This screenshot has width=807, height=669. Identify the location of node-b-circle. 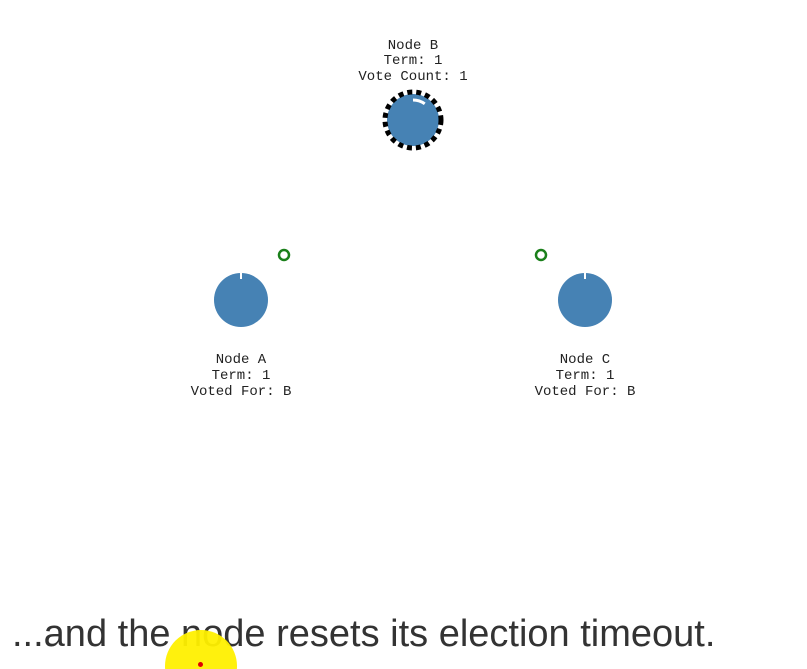
(413, 120).